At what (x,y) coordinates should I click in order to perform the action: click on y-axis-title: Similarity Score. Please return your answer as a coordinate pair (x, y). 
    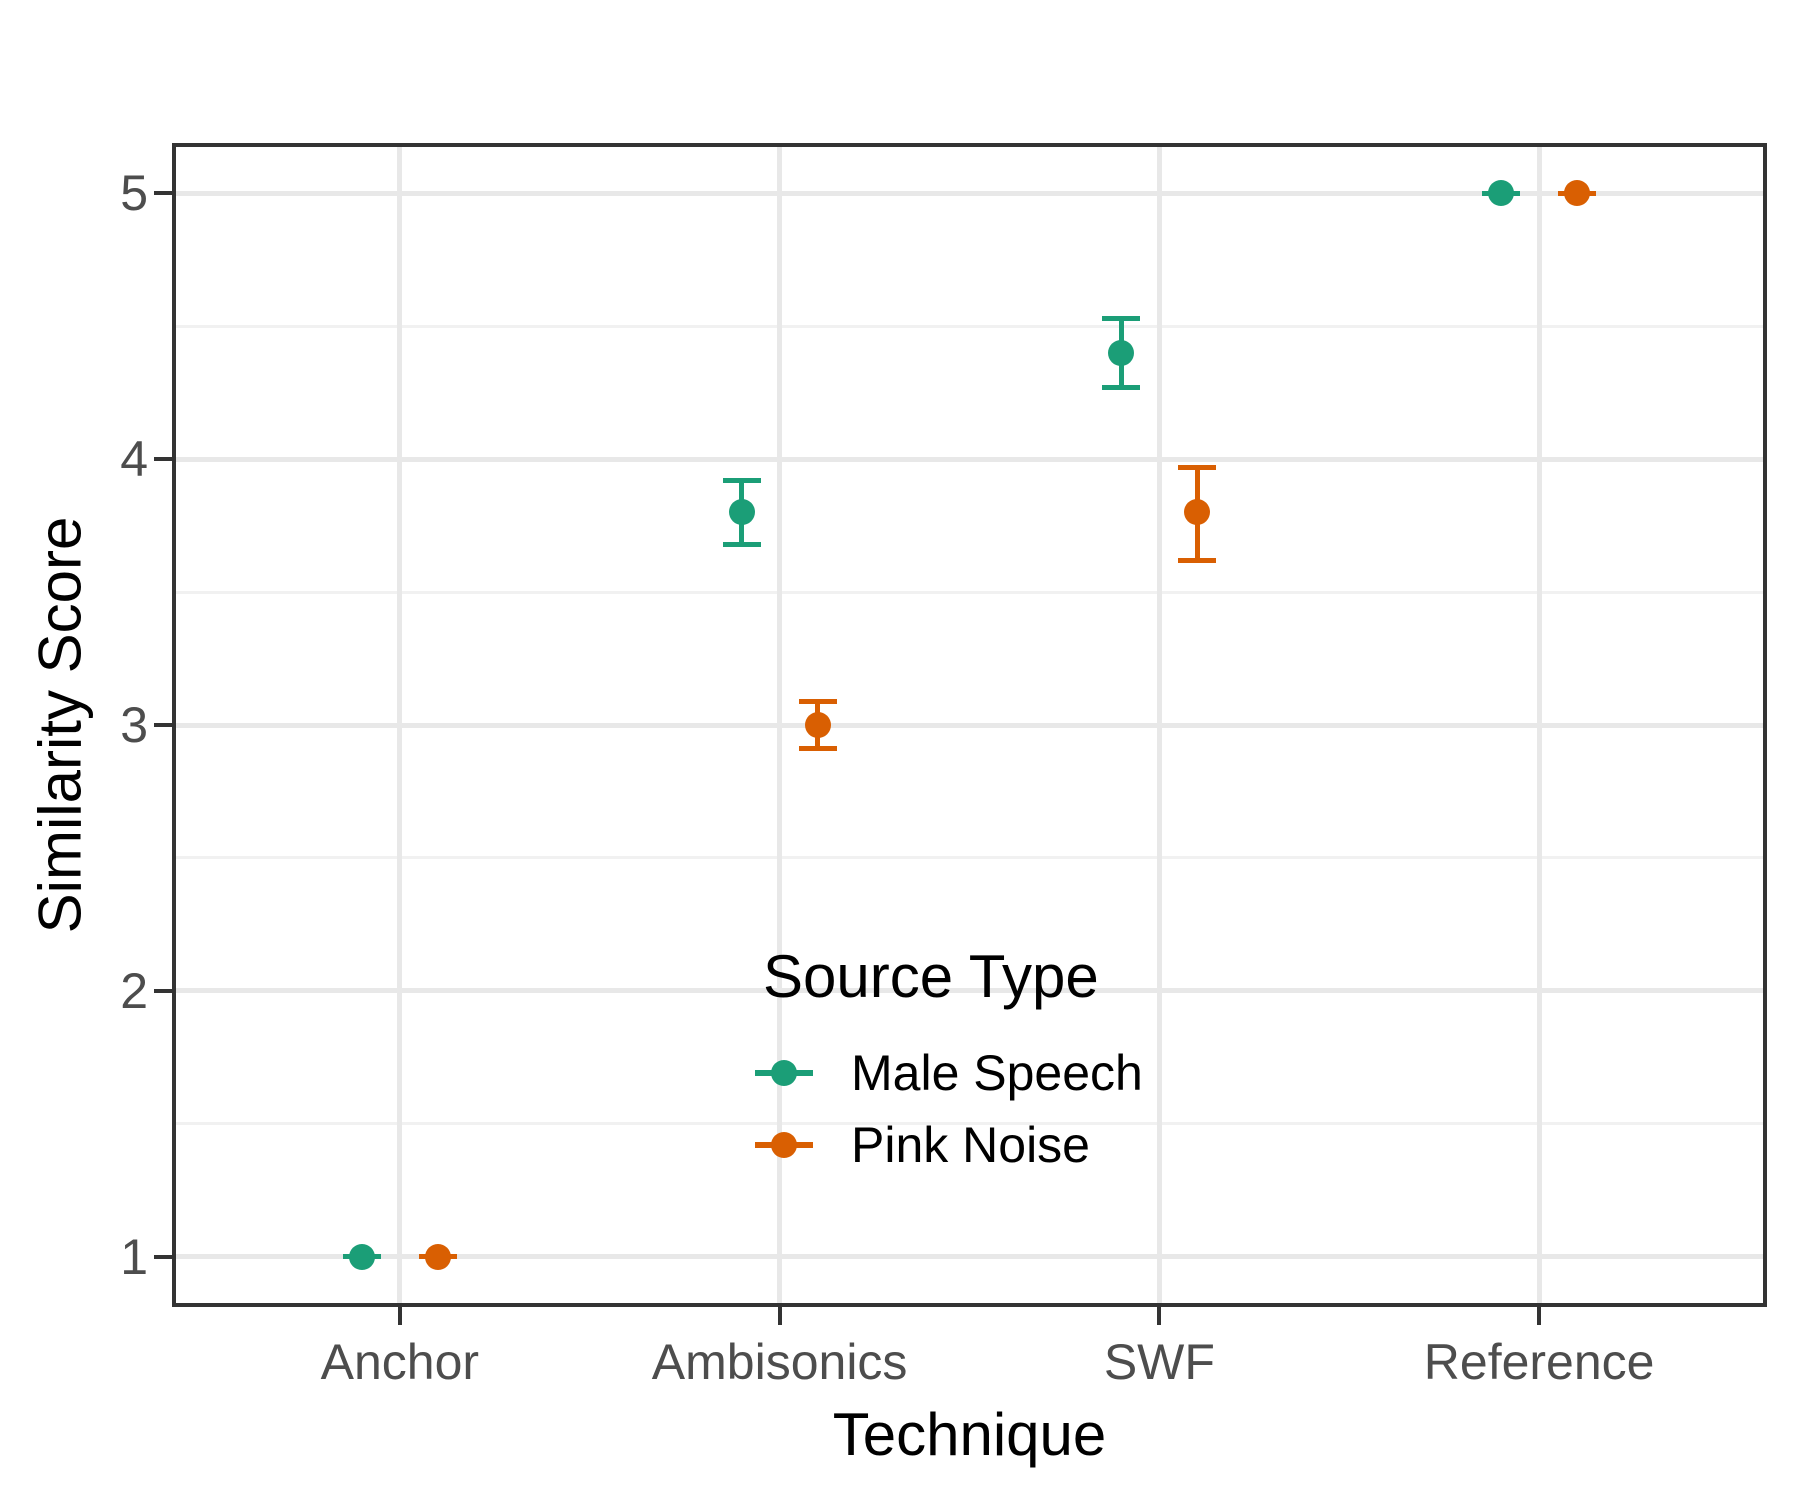
    Looking at the image, I should click on (60, 725).